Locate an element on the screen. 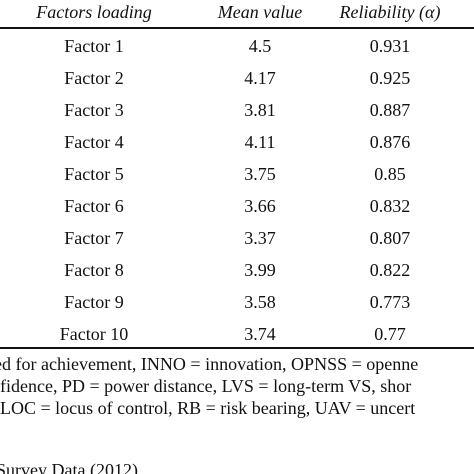  header-reliability-symbol: α is located at coordinates (430, 12).